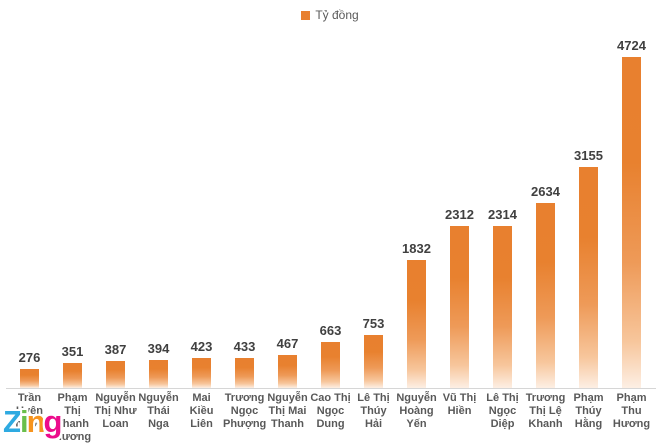 This screenshot has width=660, height=448. Describe the element at coordinates (12, 421) in the screenshot. I see `zing-logo-letter: Z` at that location.